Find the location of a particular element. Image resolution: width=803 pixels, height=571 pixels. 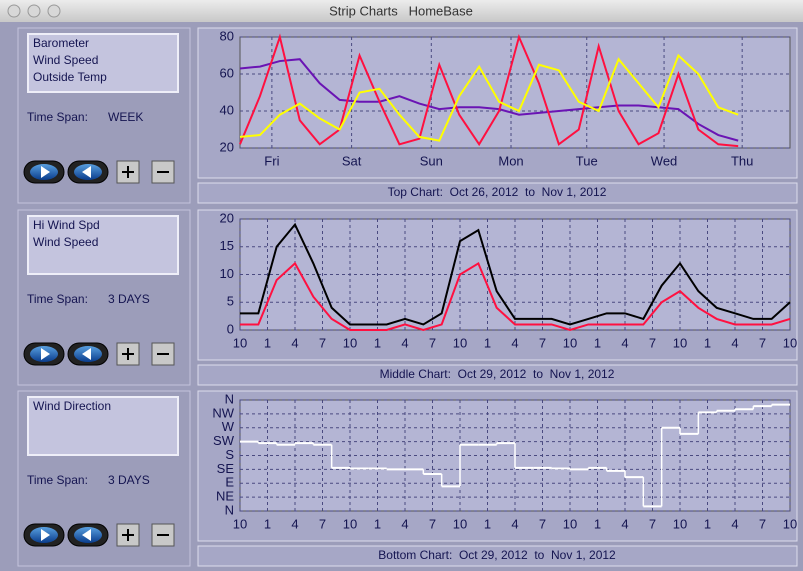

zoom-button is located at coordinates (54, 11).